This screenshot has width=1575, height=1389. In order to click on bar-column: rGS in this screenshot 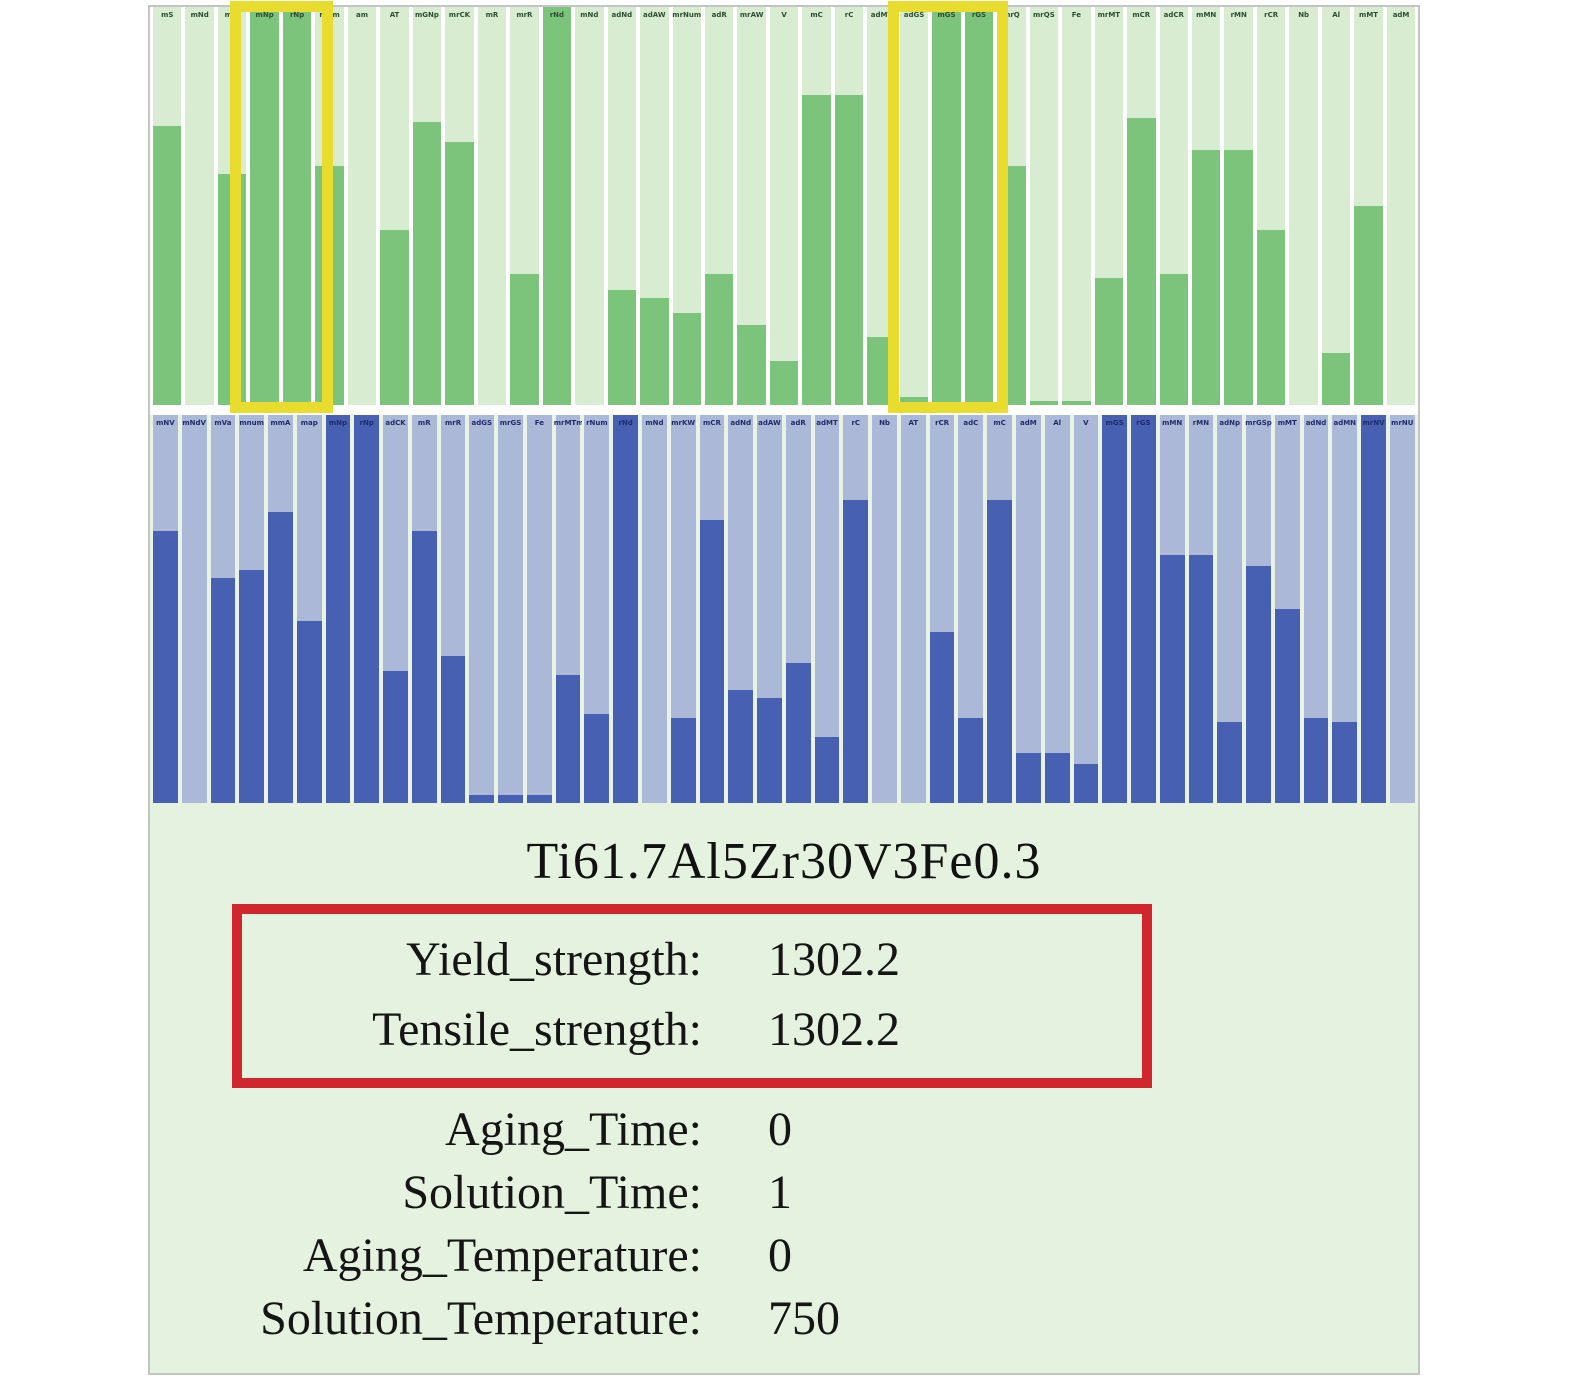, I will do `click(1143, 609)`.